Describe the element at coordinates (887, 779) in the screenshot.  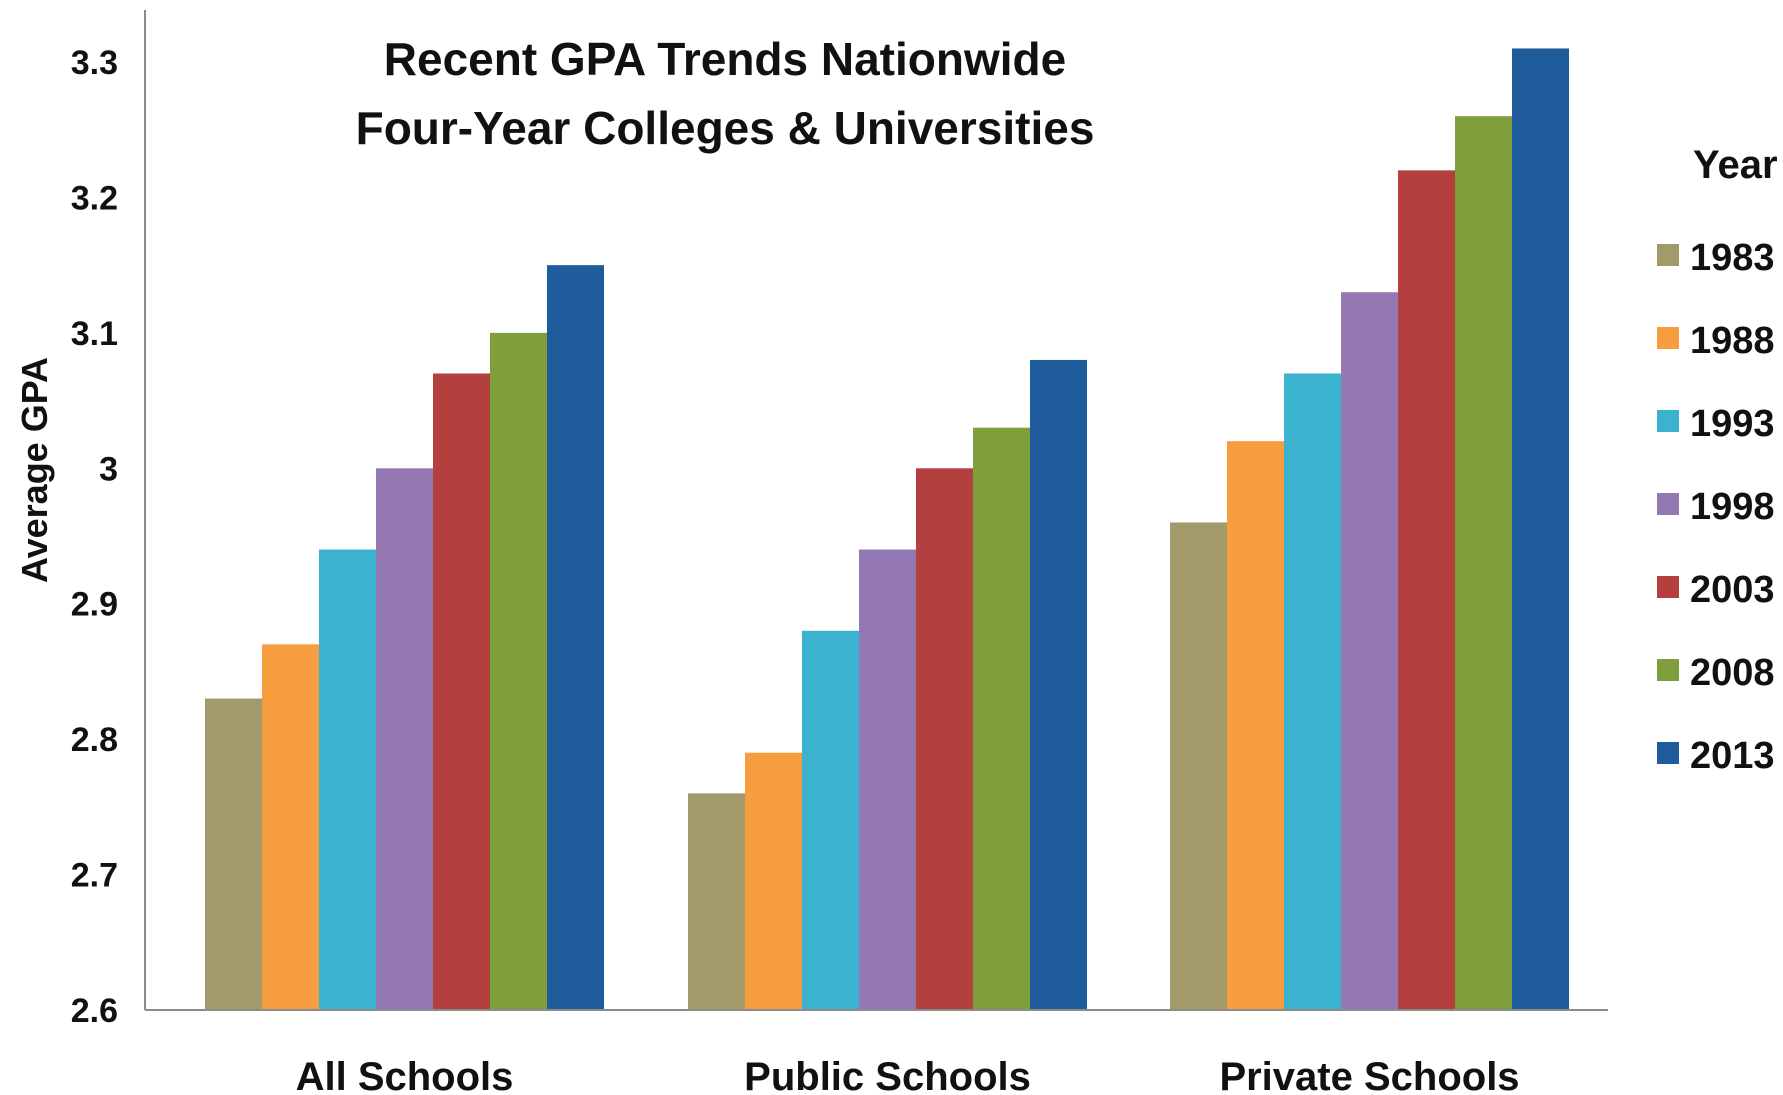
I see `bar-1998-public-schools` at that location.